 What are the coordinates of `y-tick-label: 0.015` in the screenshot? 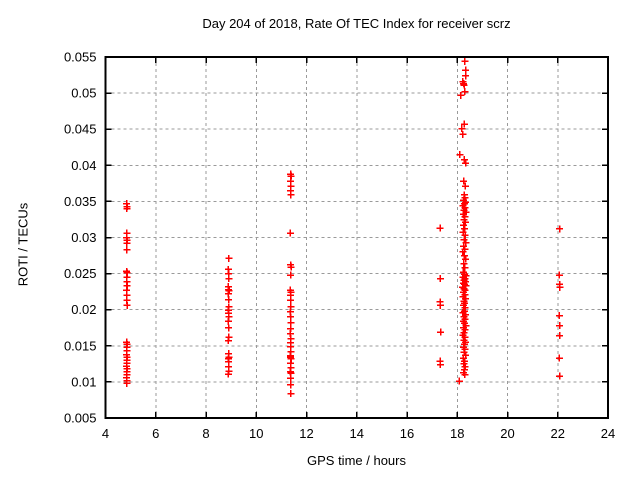 It's located at (80, 345).